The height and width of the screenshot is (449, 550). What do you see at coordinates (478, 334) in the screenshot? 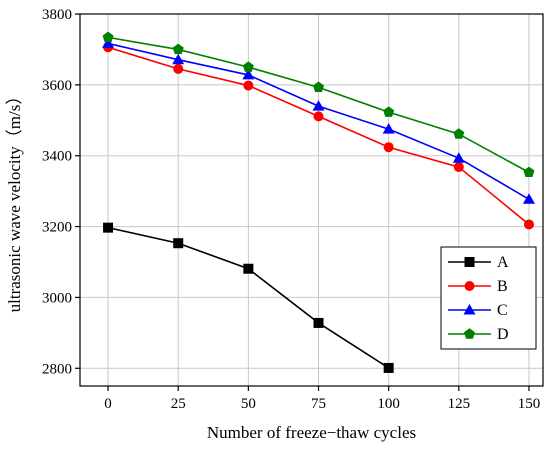
I see `legend-item-d: D` at bounding box center [478, 334].